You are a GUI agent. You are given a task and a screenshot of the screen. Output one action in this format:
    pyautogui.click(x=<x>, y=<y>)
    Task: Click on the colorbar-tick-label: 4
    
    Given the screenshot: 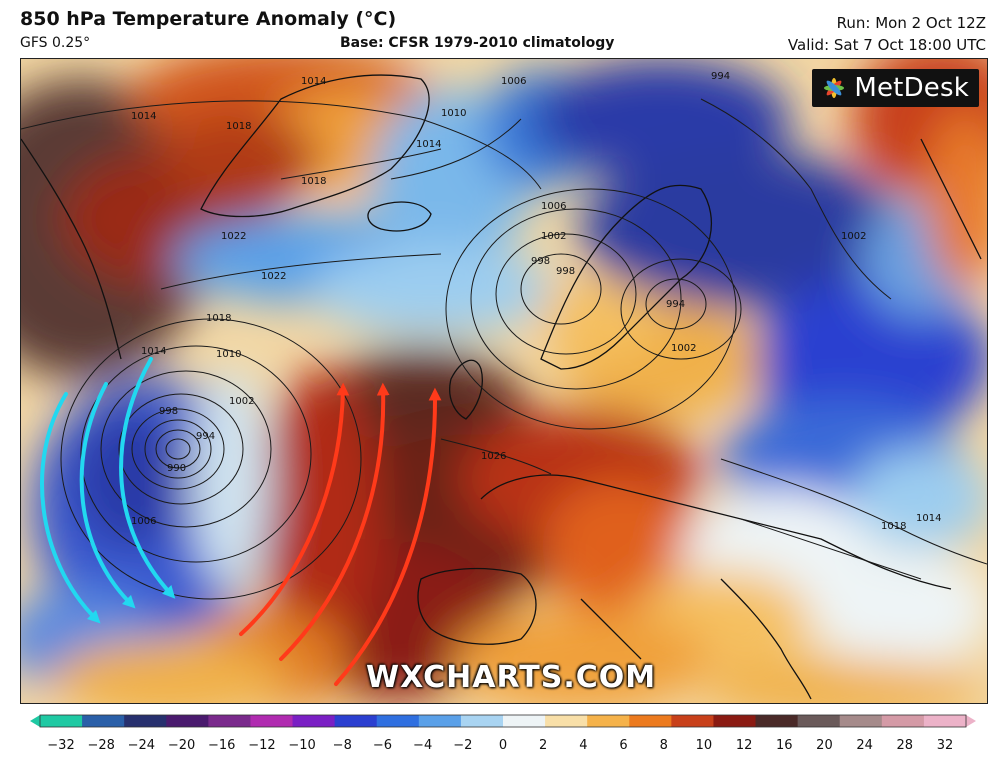 What is the action you would take?
    pyautogui.click(x=583, y=745)
    